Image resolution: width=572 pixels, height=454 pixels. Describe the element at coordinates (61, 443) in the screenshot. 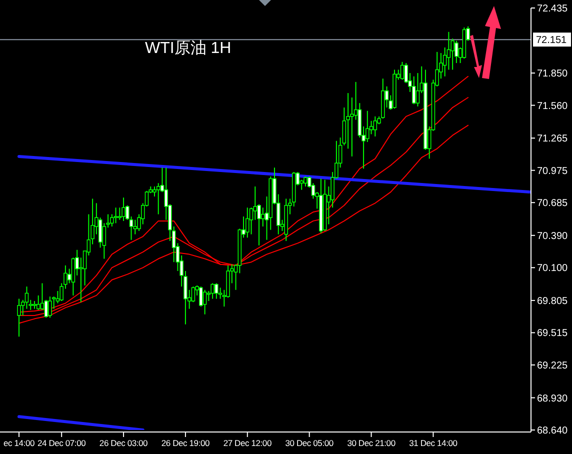

I see `x-tick-label: 24 Dec 07:00` at that location.